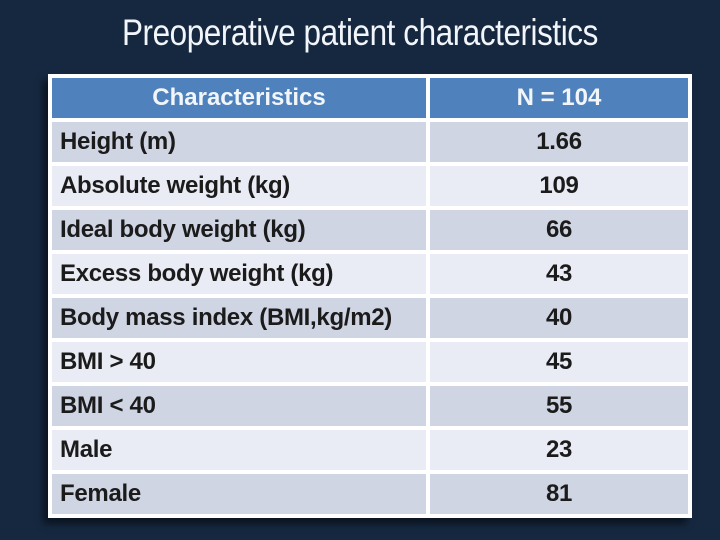  I want to click on row-value: 45, so click(559, 362).